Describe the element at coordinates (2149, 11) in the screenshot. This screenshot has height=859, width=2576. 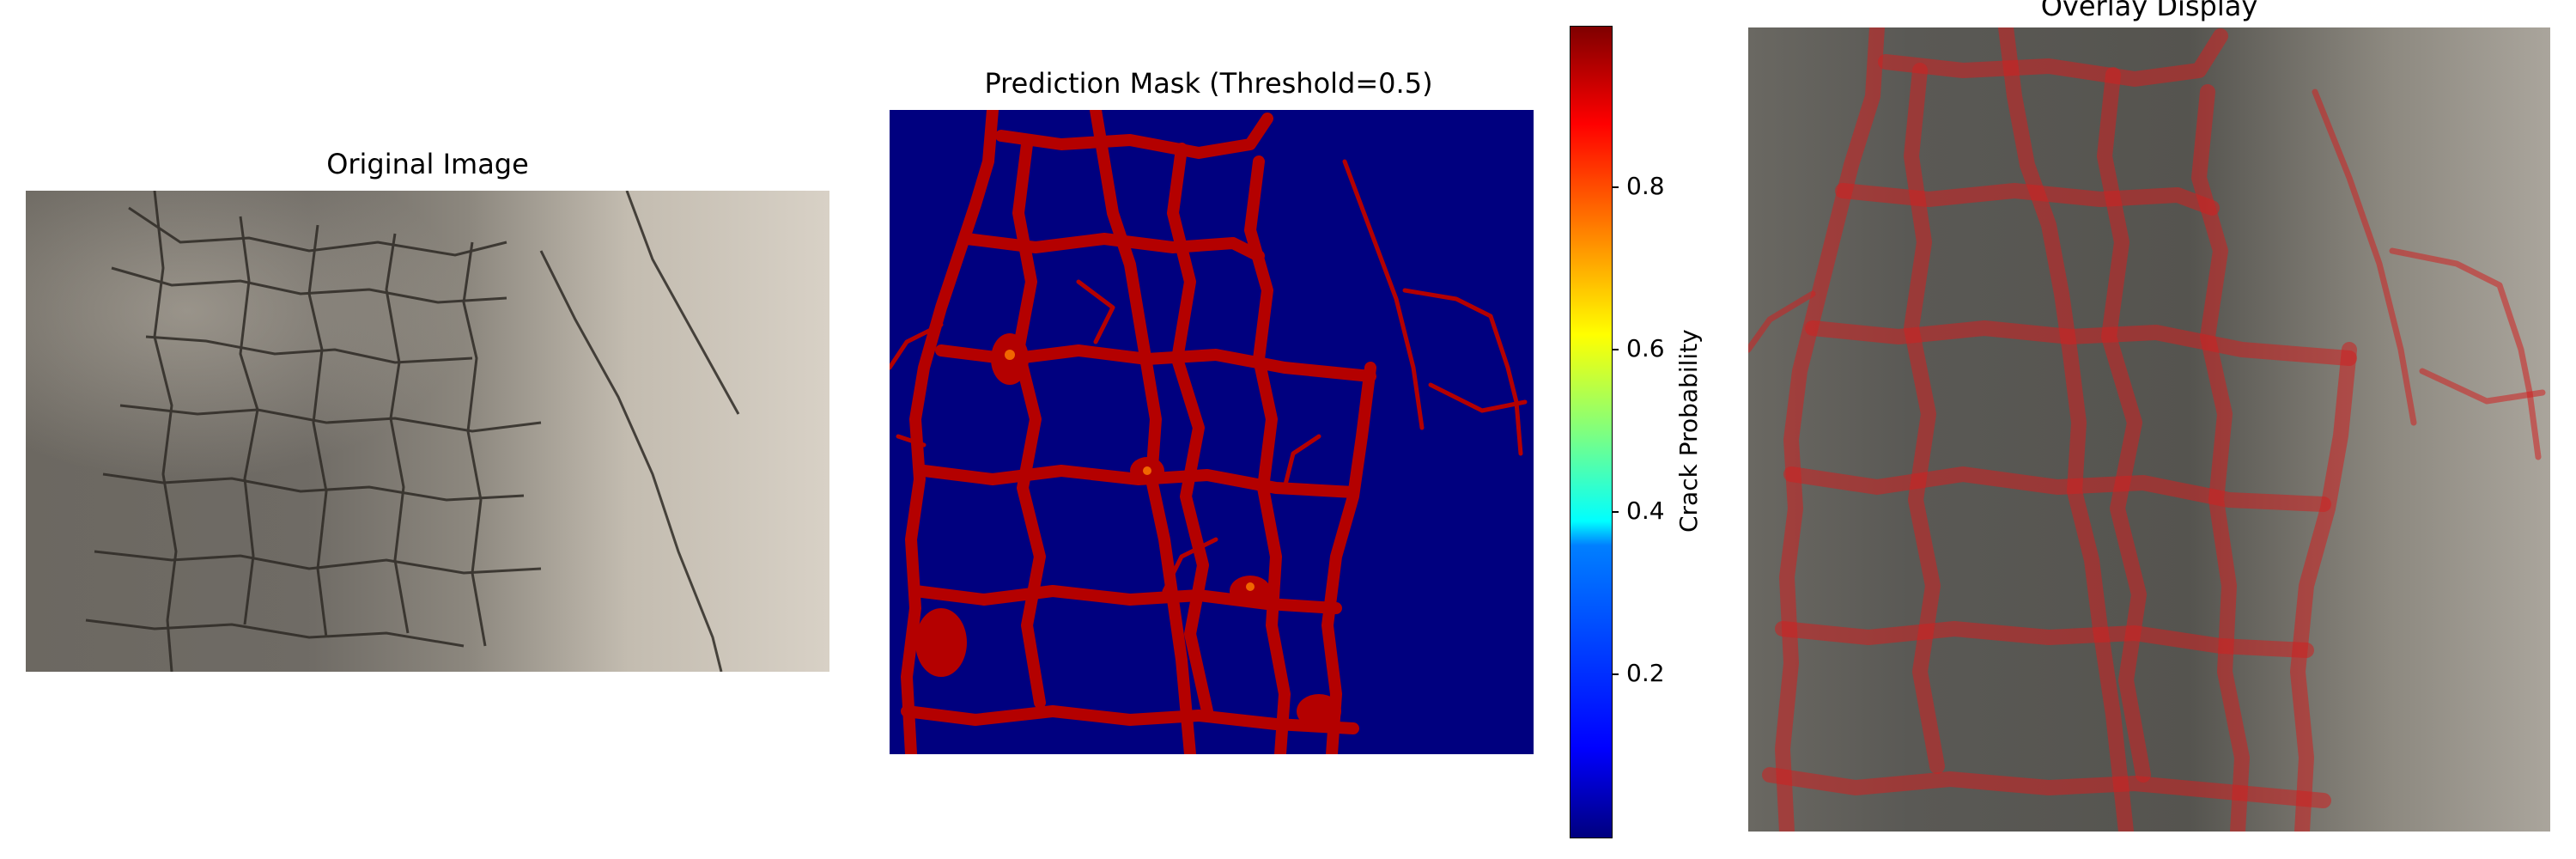
I see `overlay-display-title: Overlay Display` at that location.